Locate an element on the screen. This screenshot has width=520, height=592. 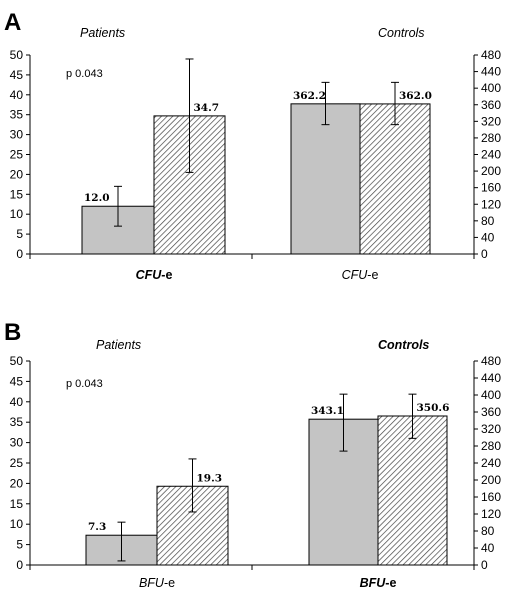
panel-letter: B is located at coordinates (12, 332).